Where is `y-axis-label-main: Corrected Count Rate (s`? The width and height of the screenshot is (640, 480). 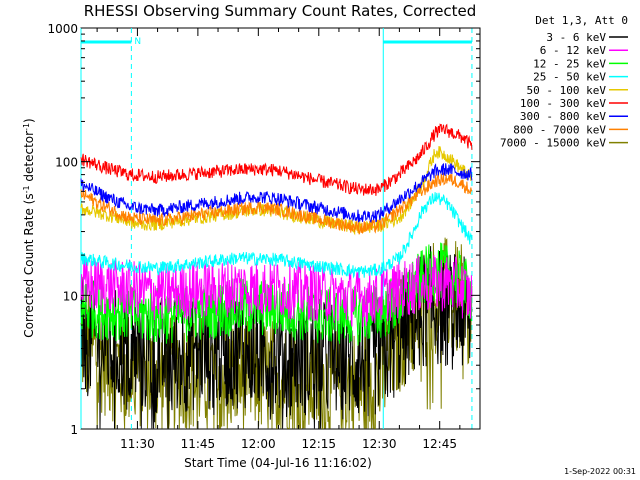 y-axis-label-main: Corrected Count Rate (s is located at coordinates (29, 265).